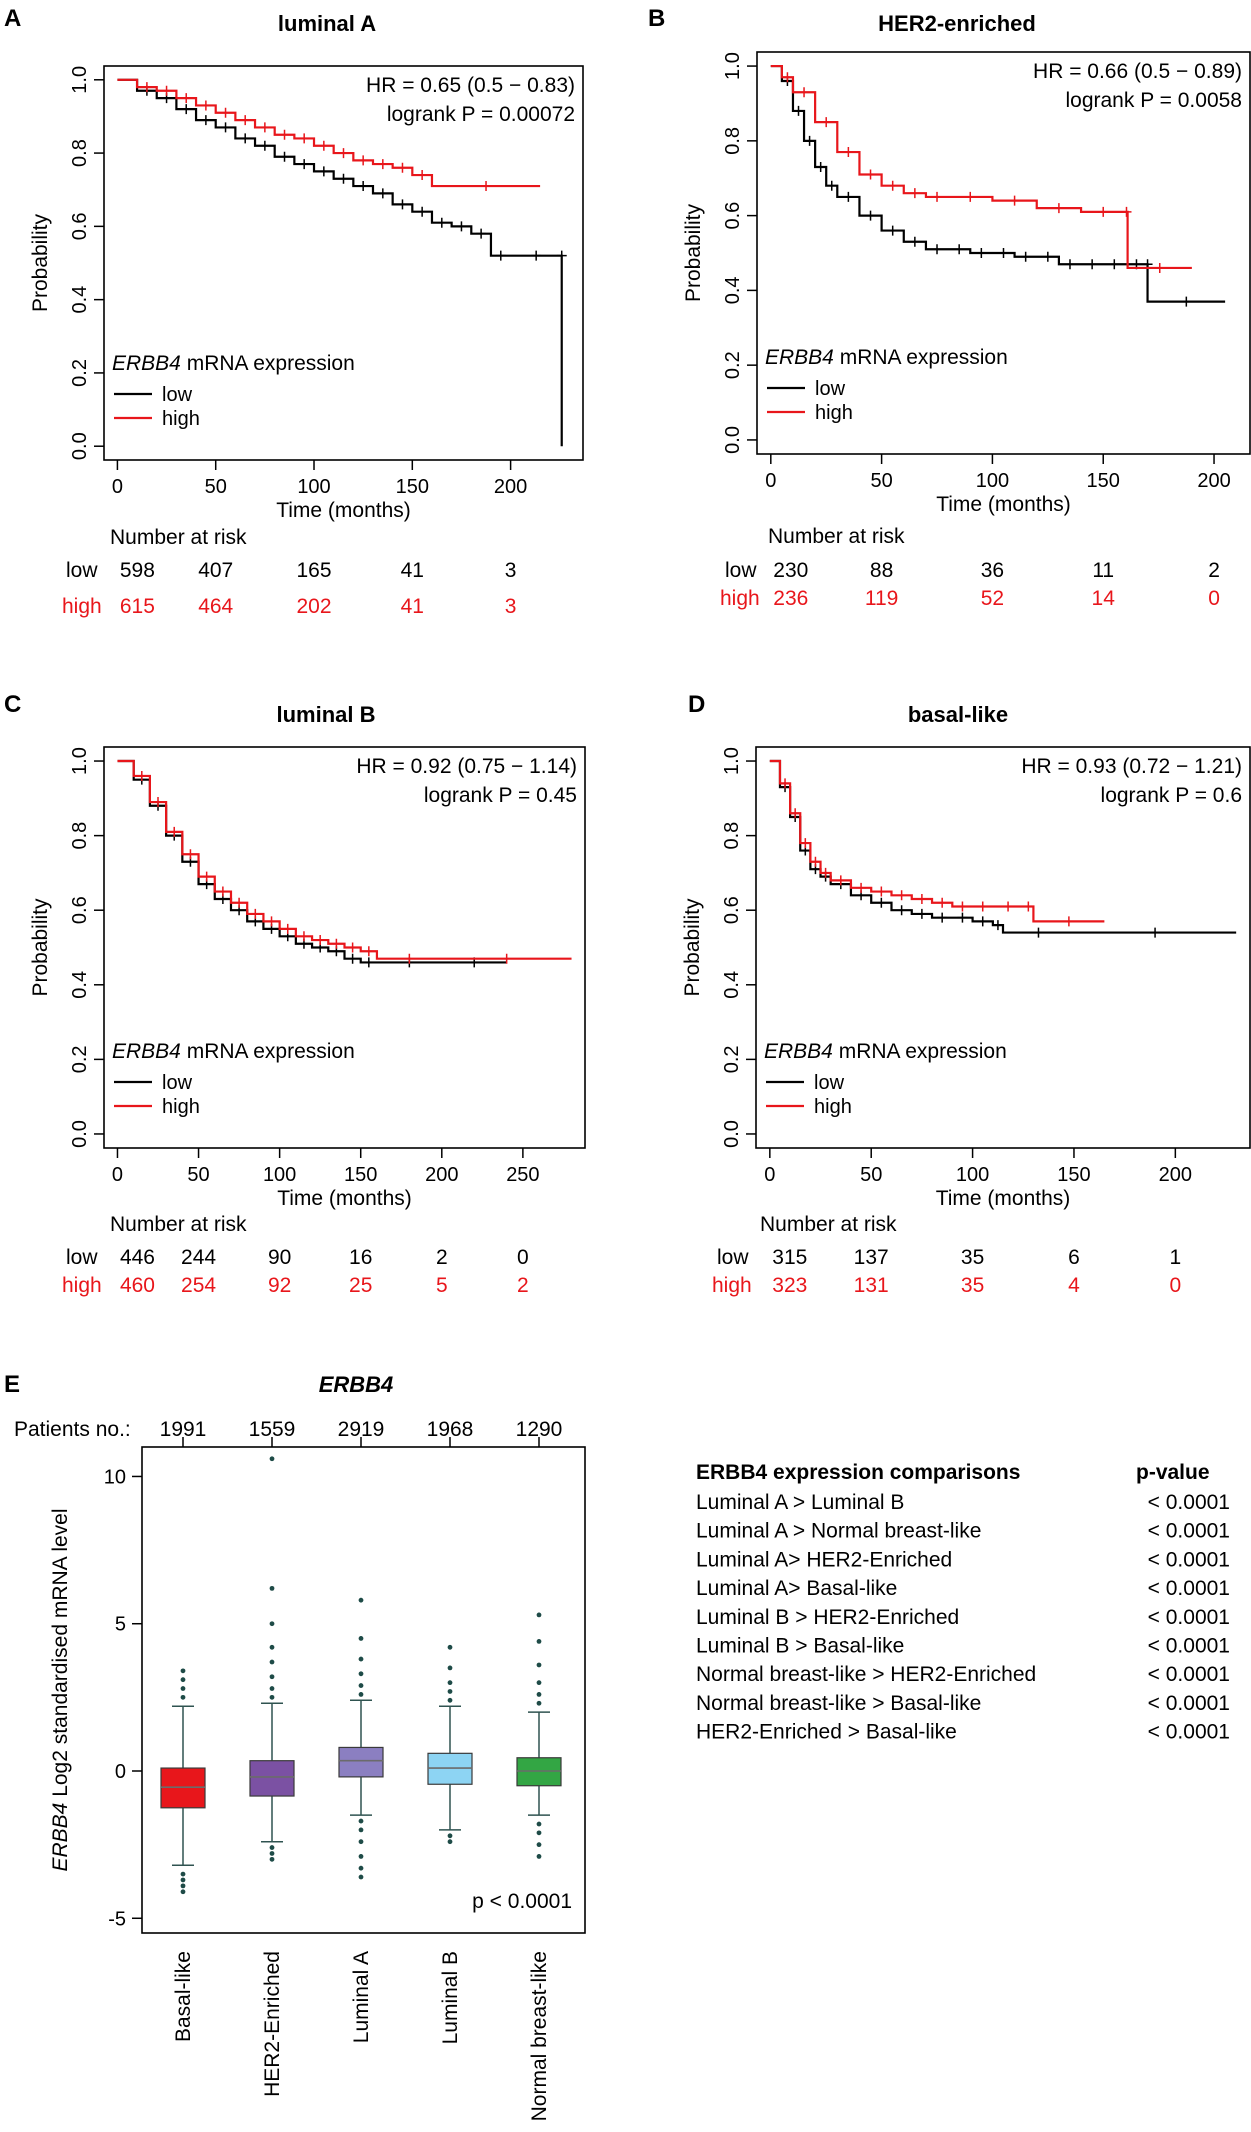 Image resolution: width=1251 pixels, height=2132 pixels. What do you see at coordinates (830, 389) in the screenshot?
I see `legend-low: low` at bounding box center [830, 389].